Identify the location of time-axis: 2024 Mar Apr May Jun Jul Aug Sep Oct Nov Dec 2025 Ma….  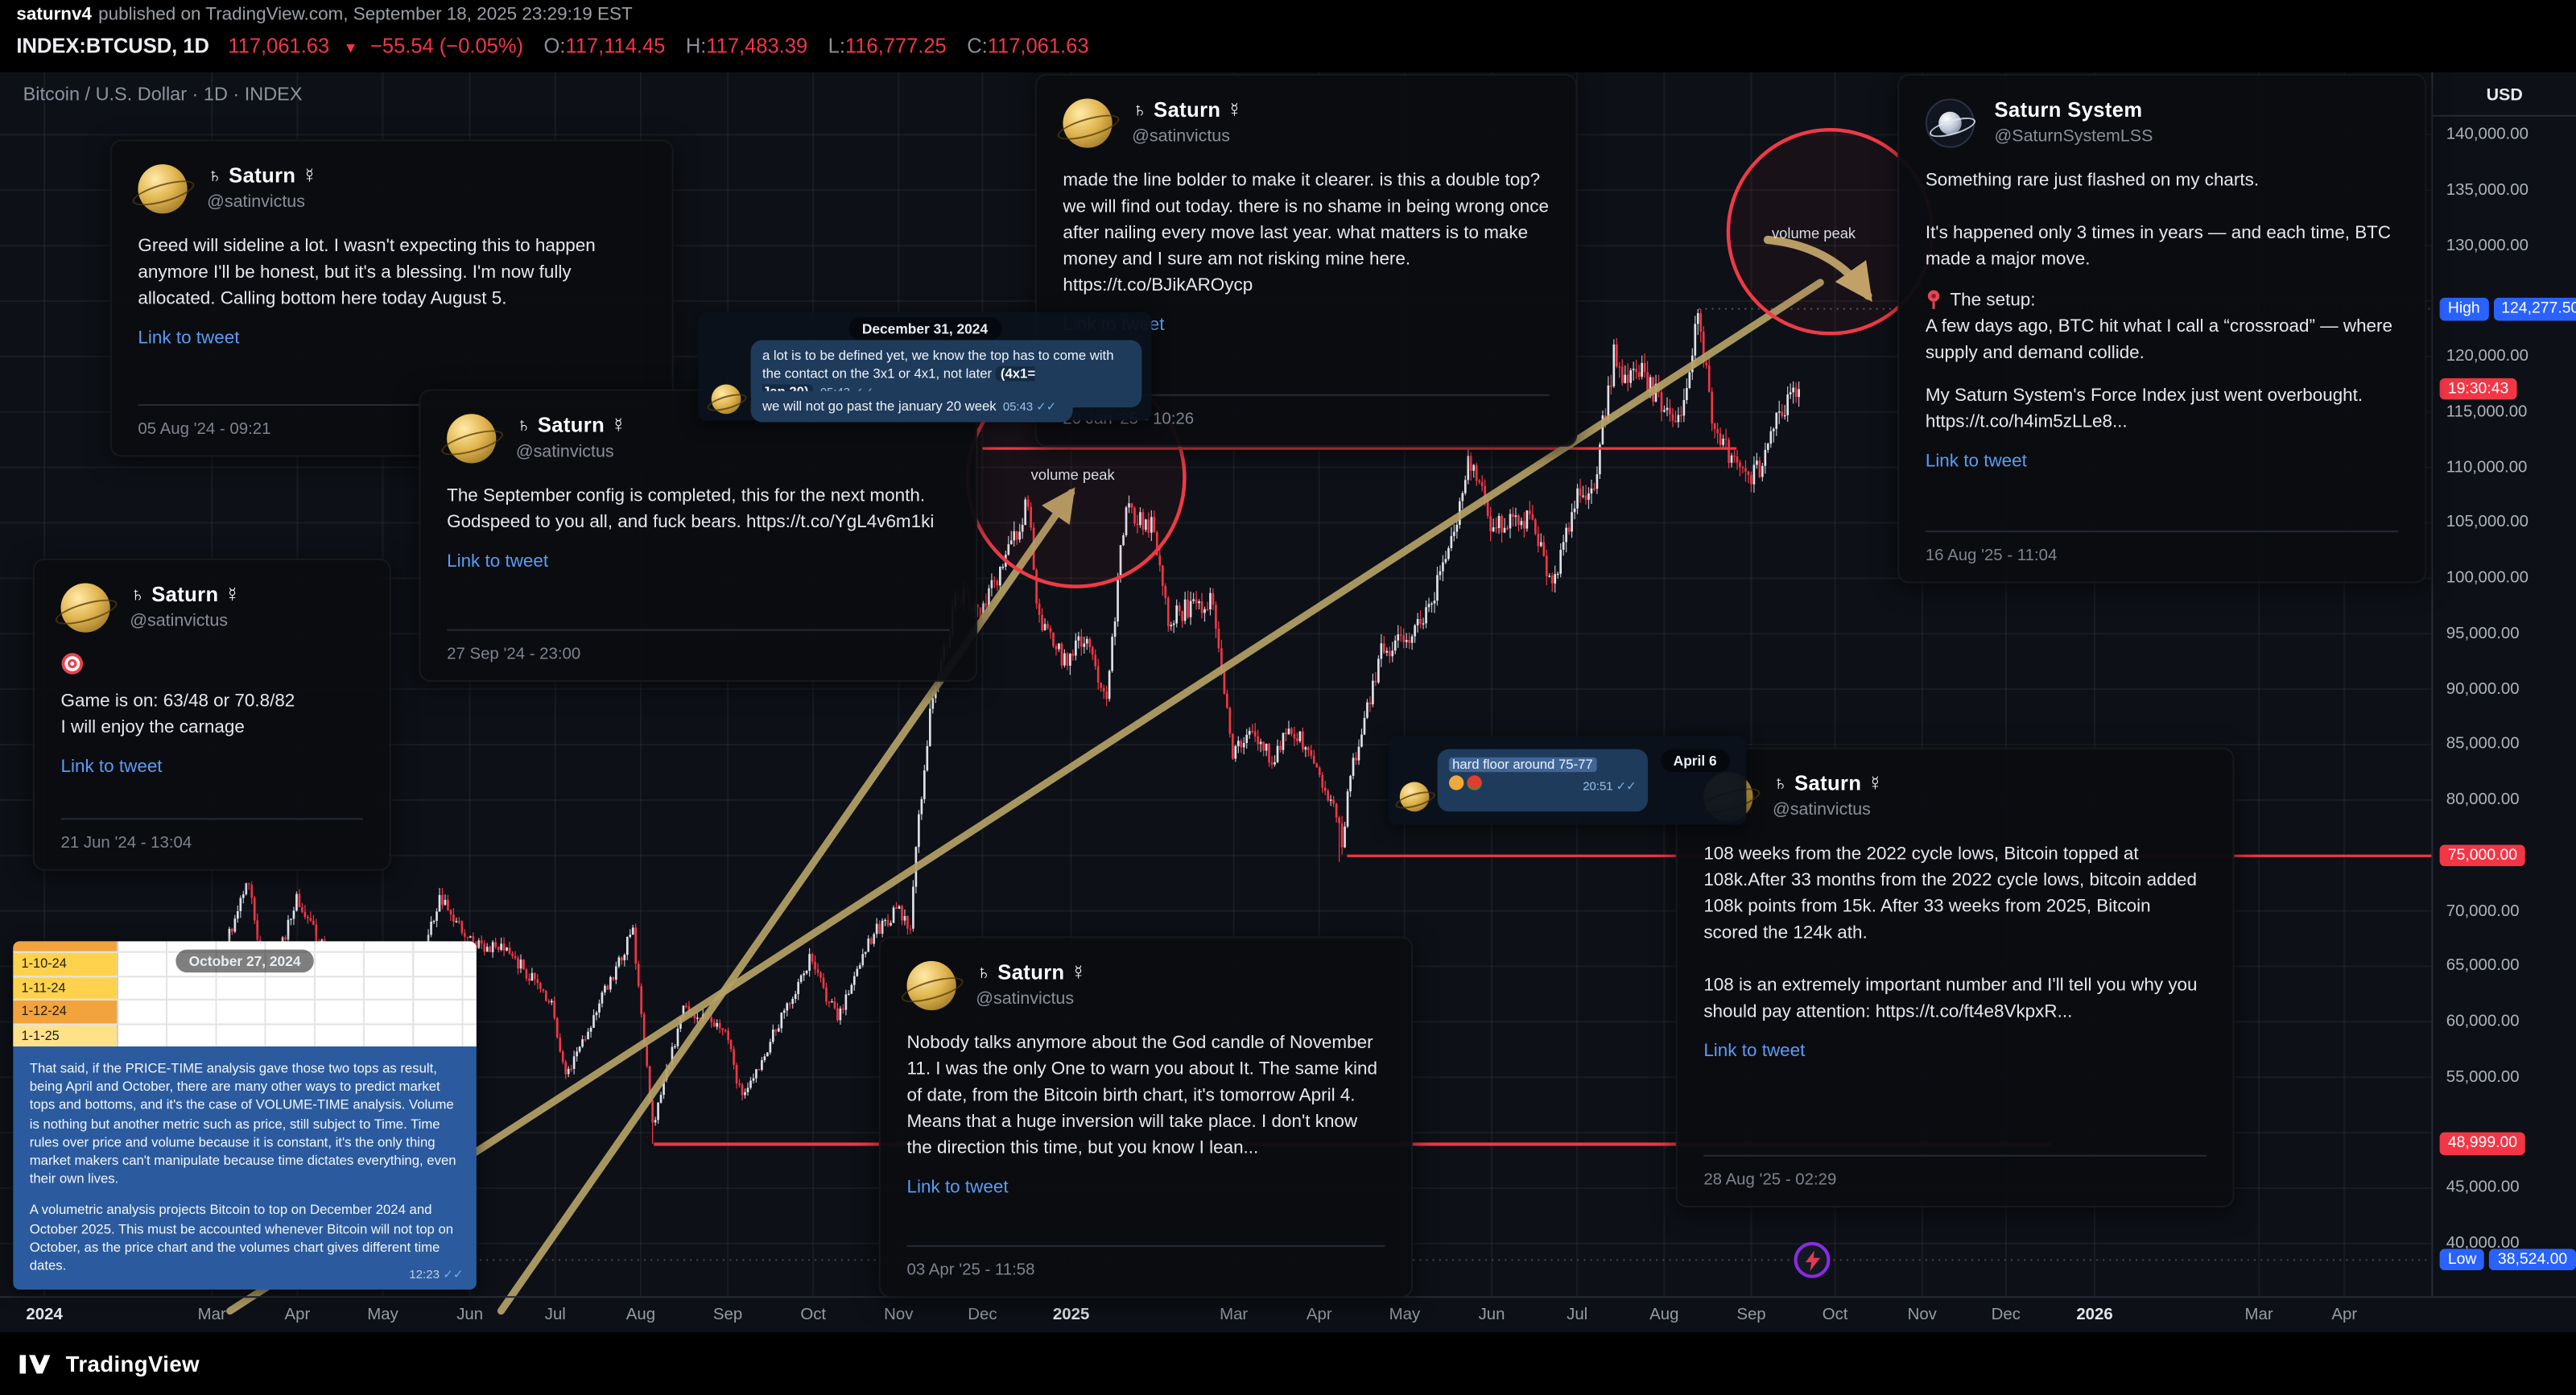
(1288, 1315).